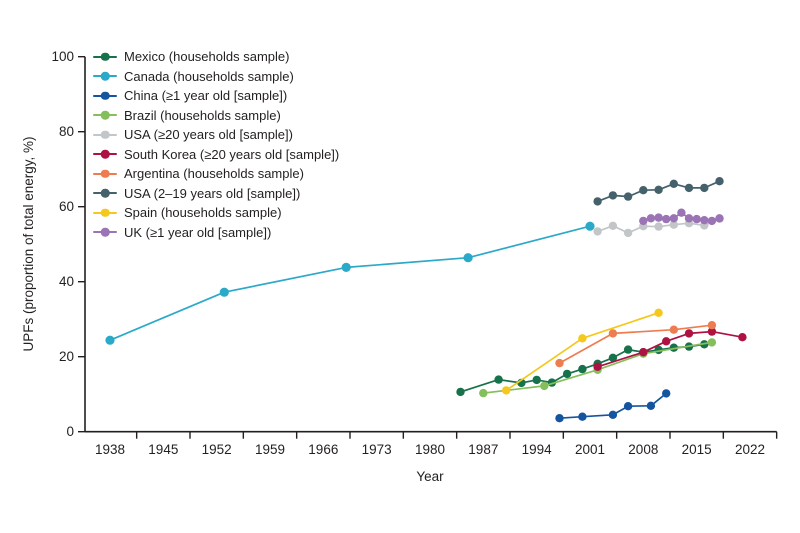  What do you see at coordinates (66, 356) in the screenshot?
I see `y-tick-label: 20` at bounding box center [66, 356].